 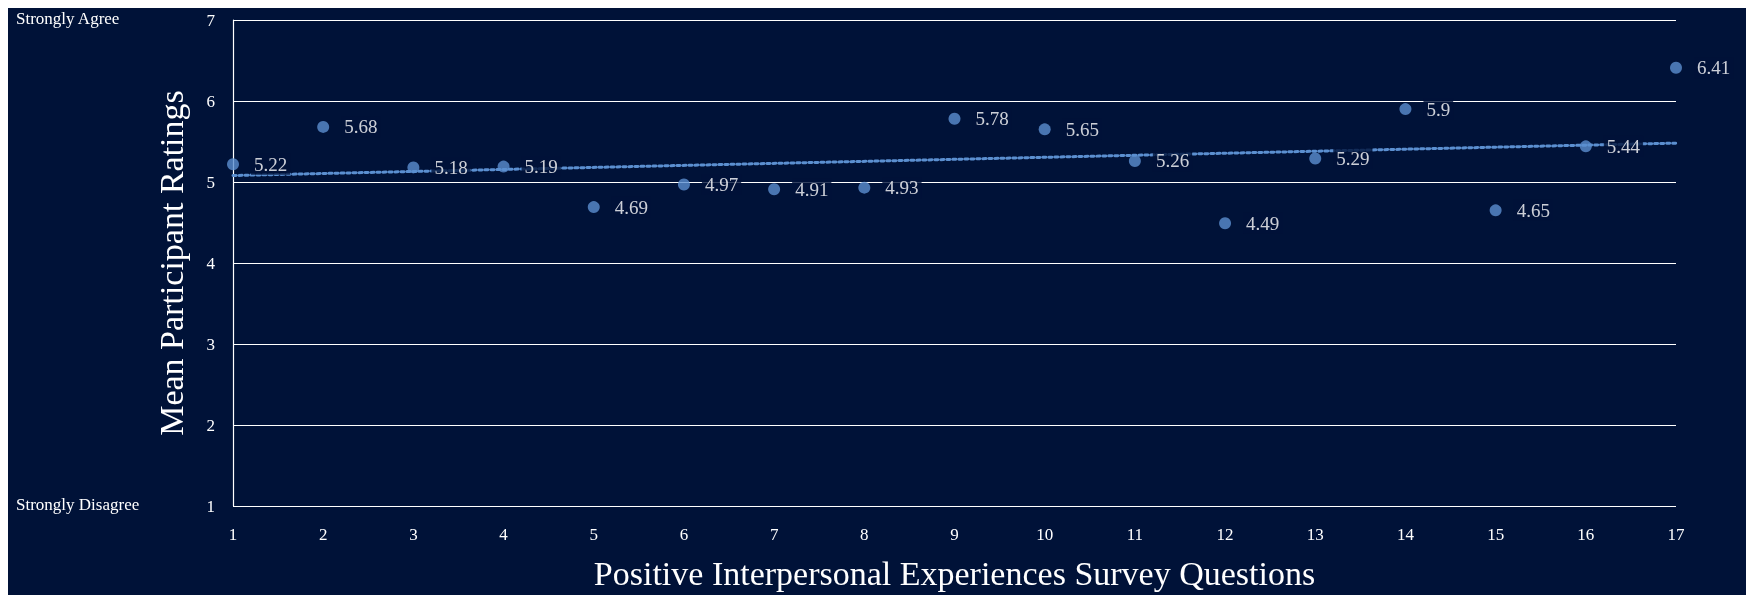 What do you see at coordinates (210, 425) in the screenshot?
I see `y-tick-label: 2` at bounding box center [210, 425].